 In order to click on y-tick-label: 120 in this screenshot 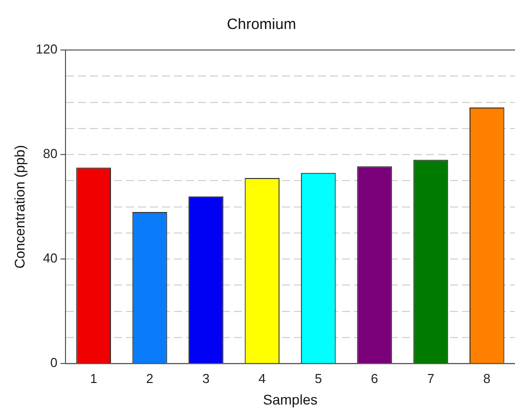, I will do `click(47, 49)`.